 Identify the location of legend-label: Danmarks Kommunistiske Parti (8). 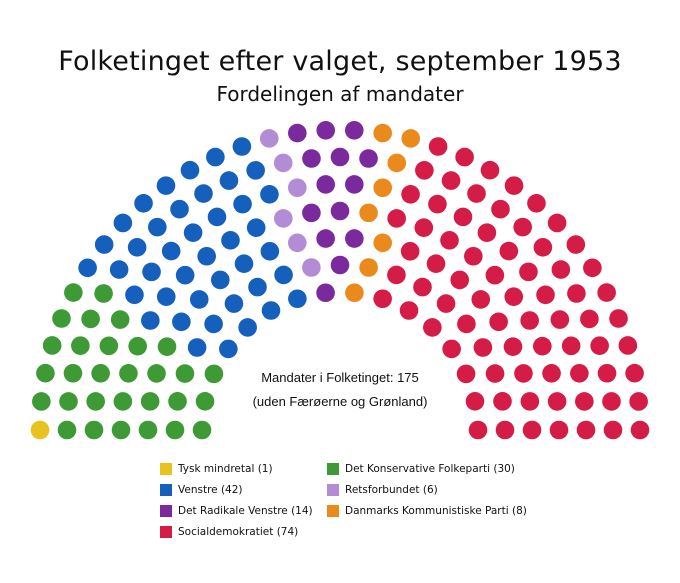
(436, 511).